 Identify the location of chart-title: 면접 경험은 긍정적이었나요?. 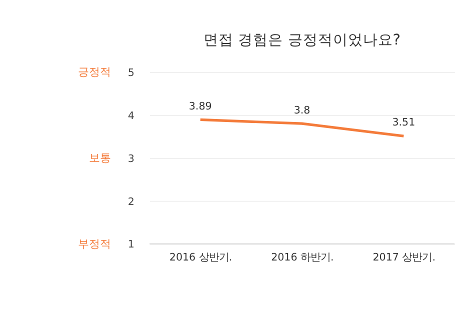
(302, 40).